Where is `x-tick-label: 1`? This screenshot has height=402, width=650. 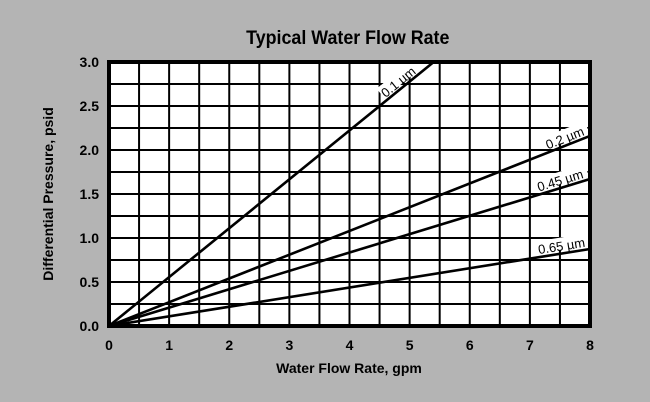
x-tick-label: 1 is located at coordinates (169, 345).